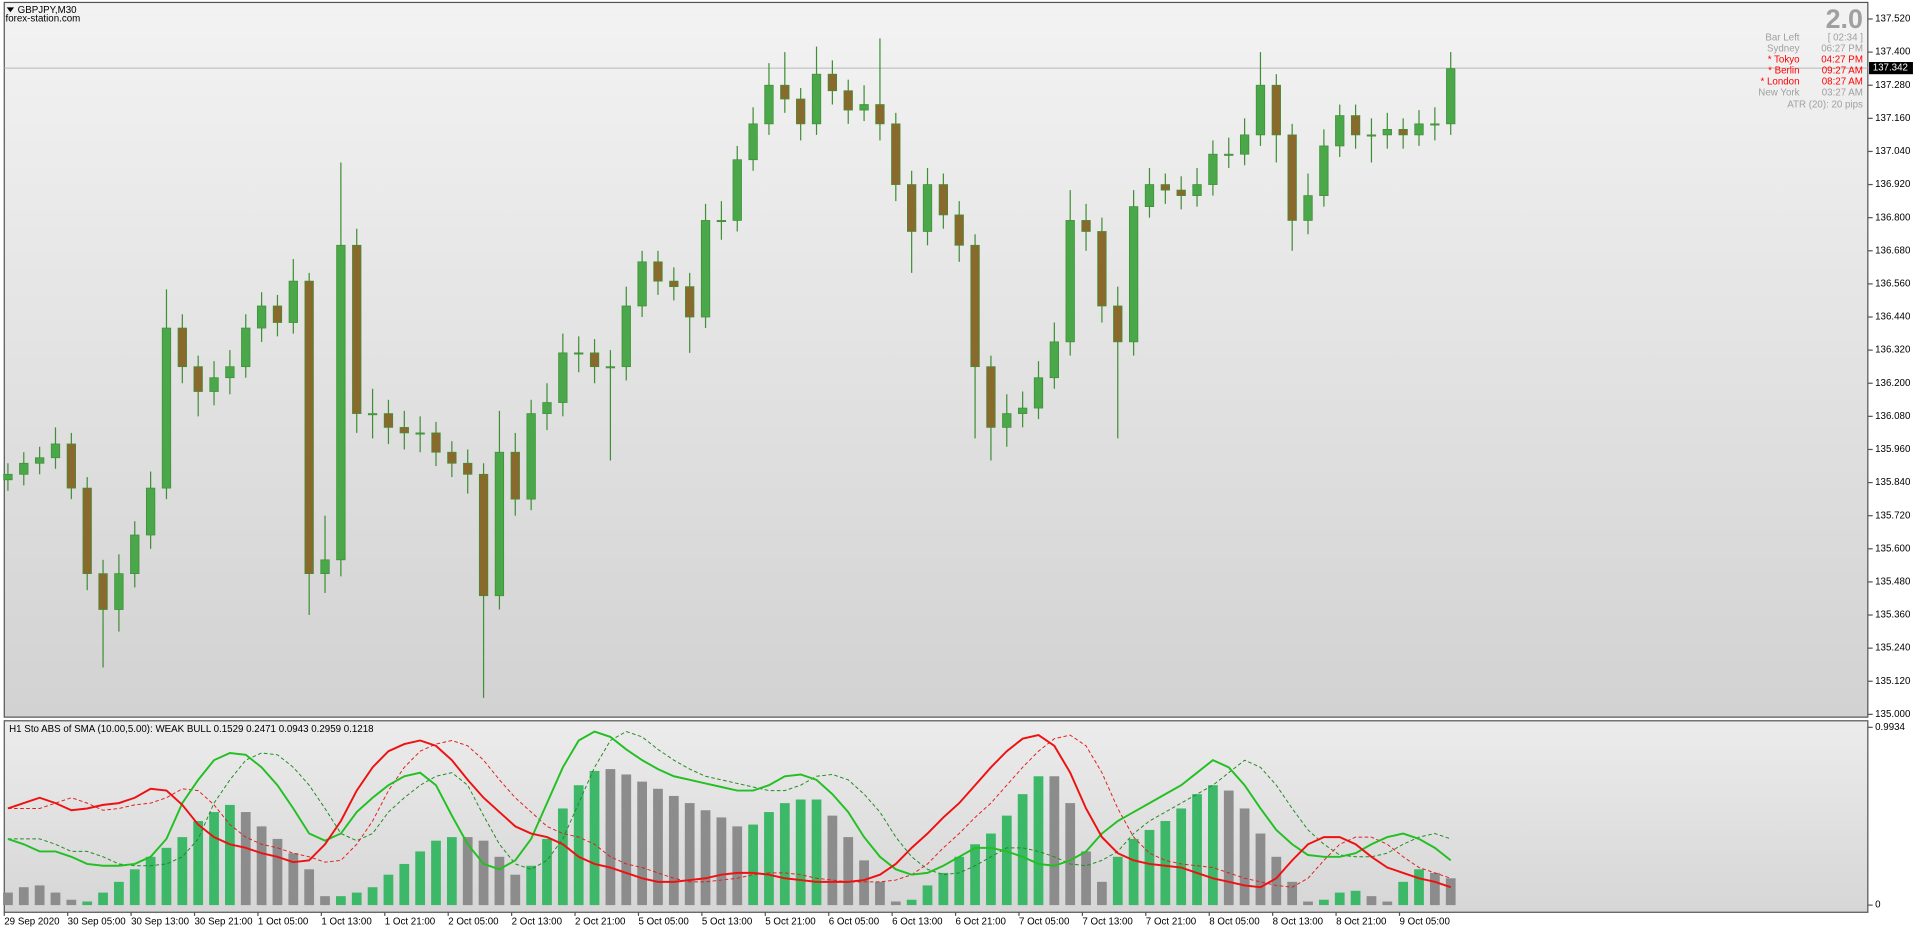 This screenshot has width=1916, height=933. I want to click on x-tick-label: 2 Oct 05:00, so click(473, 922).